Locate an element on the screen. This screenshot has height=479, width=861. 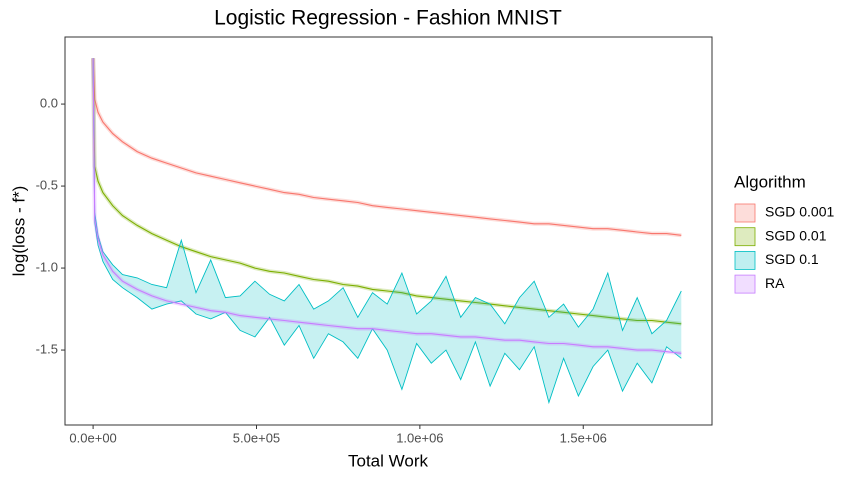
y-tick-label: -1.0 is located at coordinates (47, 266).